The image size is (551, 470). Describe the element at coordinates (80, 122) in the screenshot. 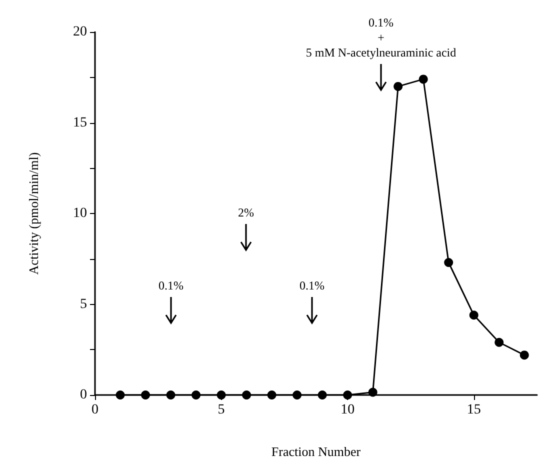

I see `y-tick-label: 15` at that location.